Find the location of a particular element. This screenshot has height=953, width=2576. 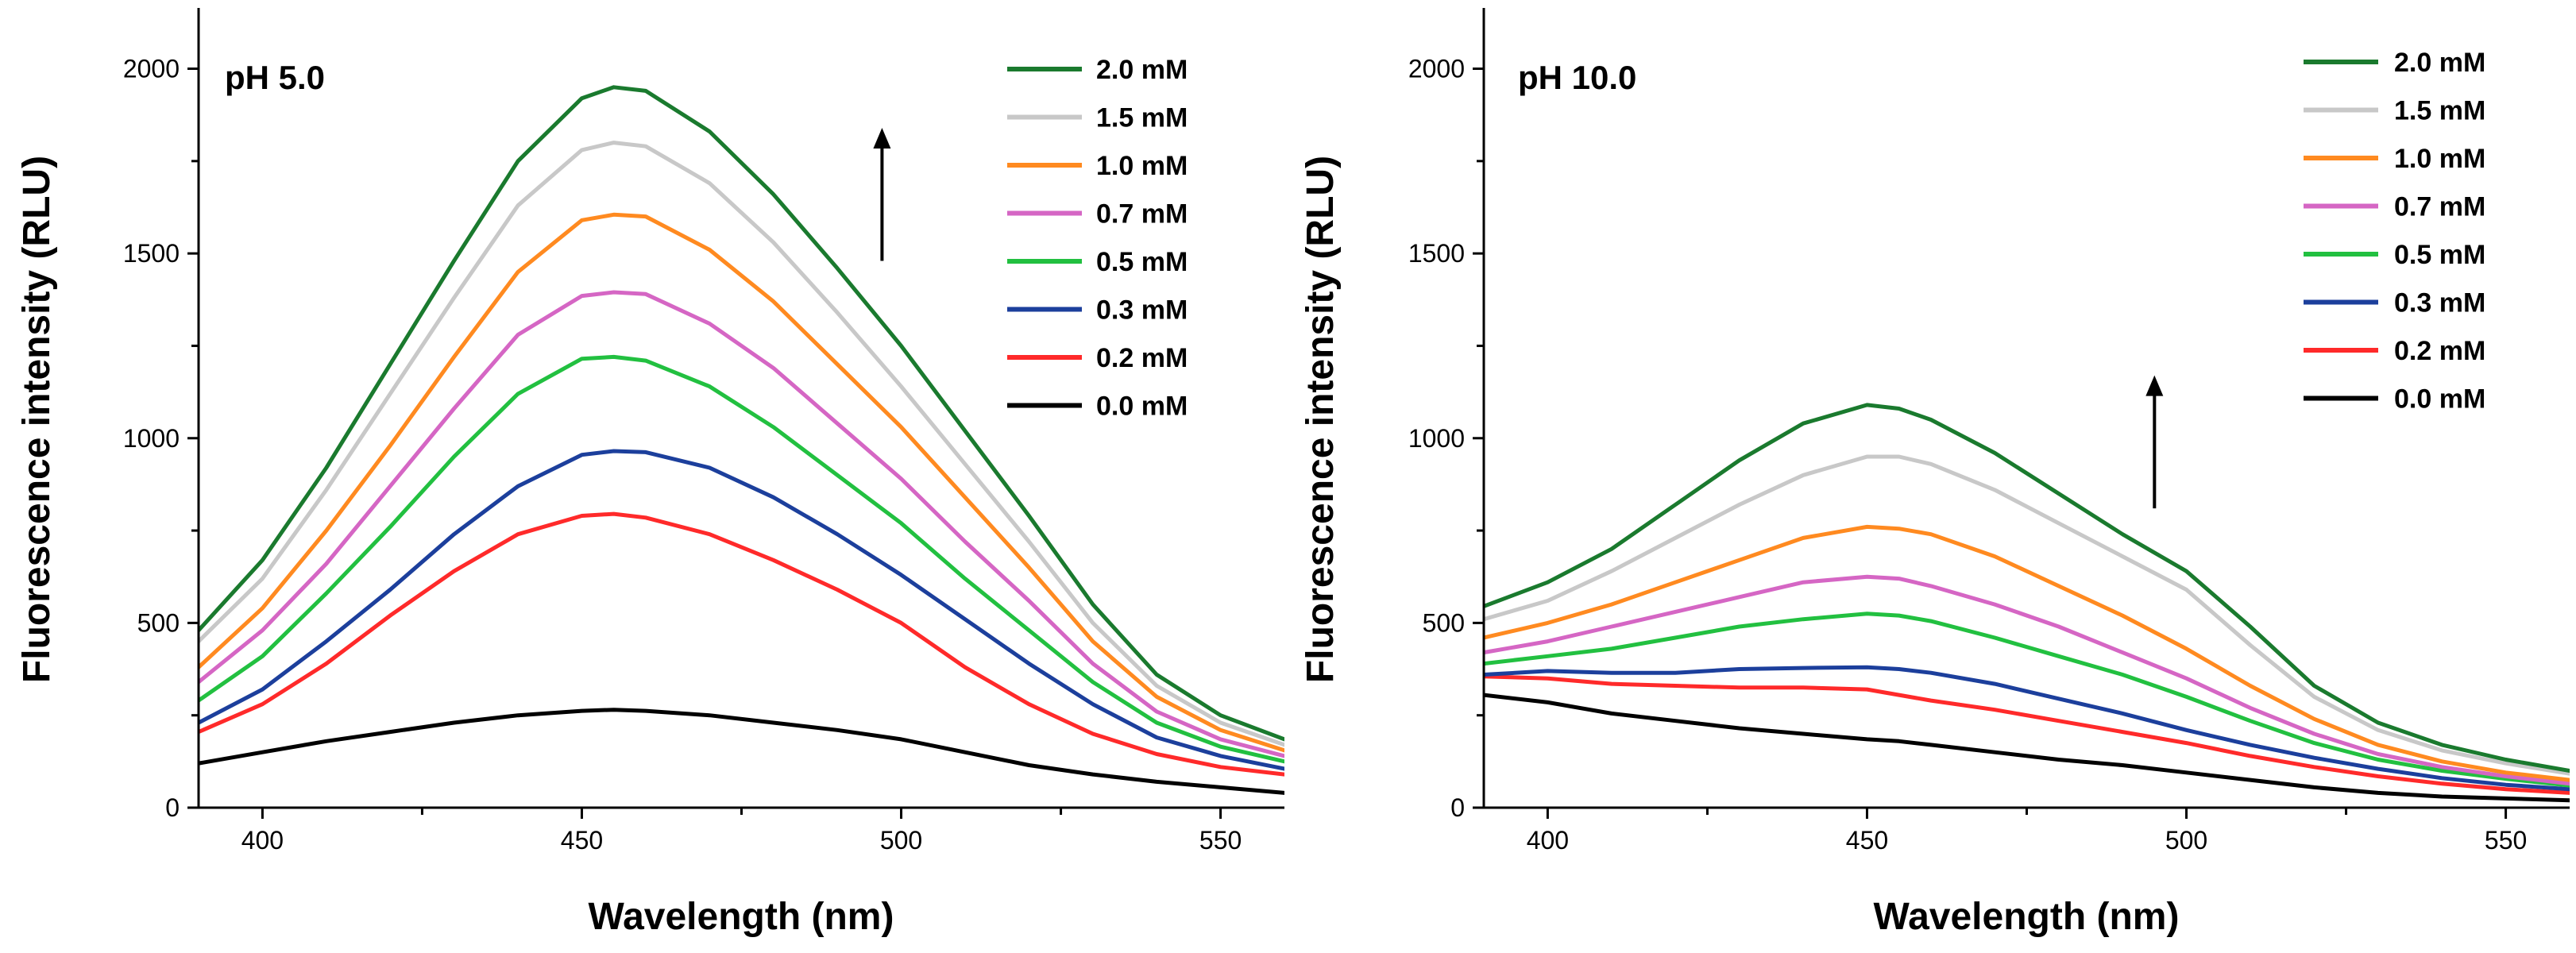

series-line-0-5-mM is located at coordinates (2027, 700).